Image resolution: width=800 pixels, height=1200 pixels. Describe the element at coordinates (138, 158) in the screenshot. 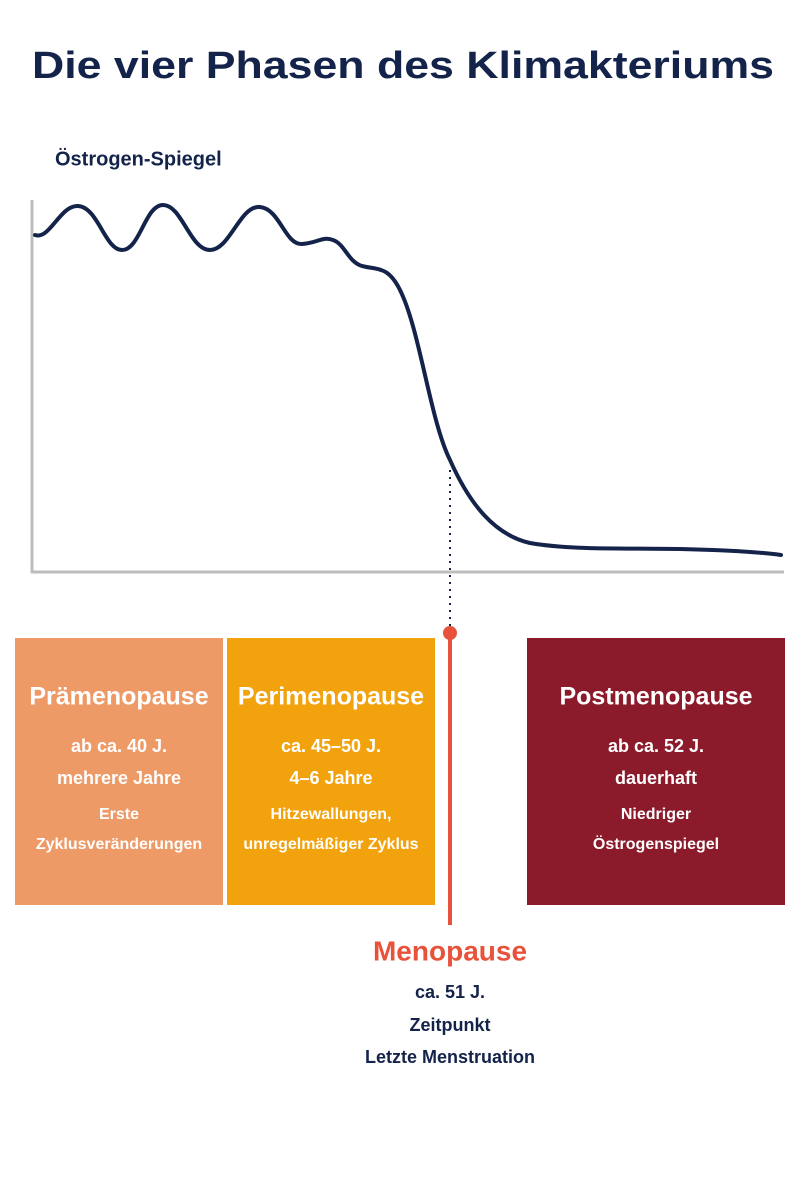

I see `y-axis-label: Östrogen-Spiegel` at that location.